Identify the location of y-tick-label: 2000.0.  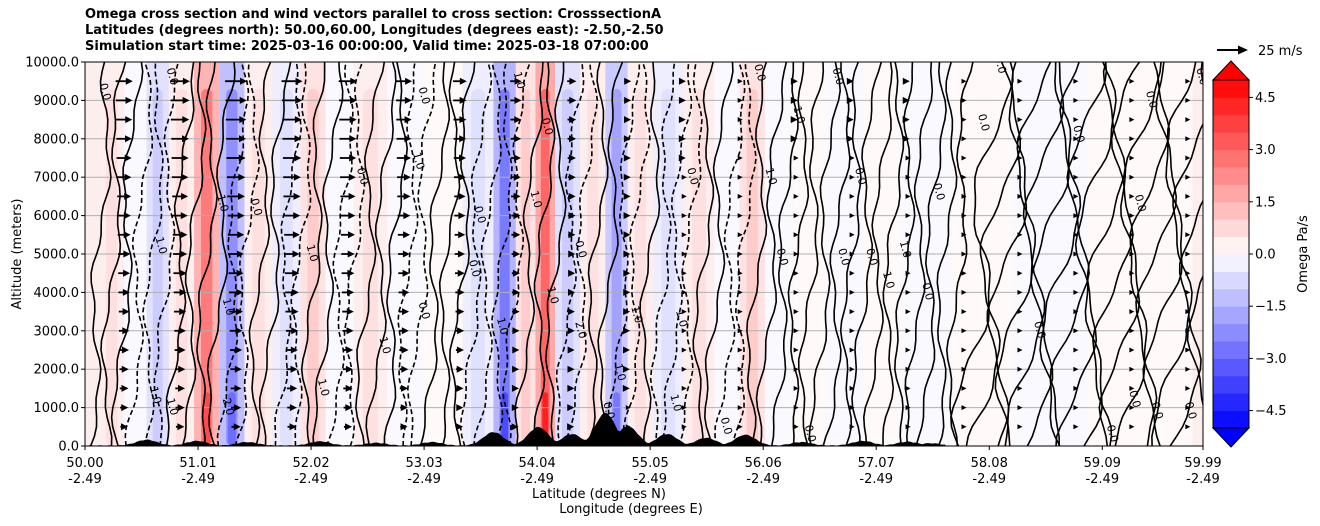
(57, 370).